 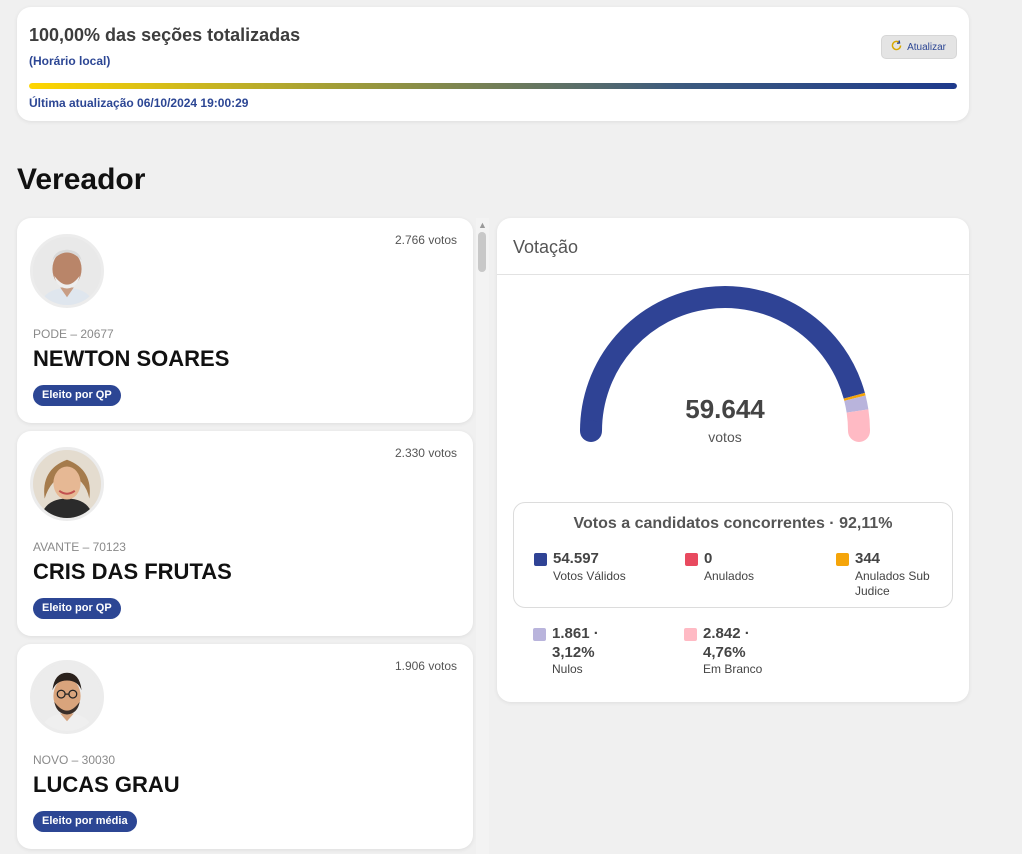 I want to click on candidate-votes: 1.906 votos, so click(x=425, y=666).